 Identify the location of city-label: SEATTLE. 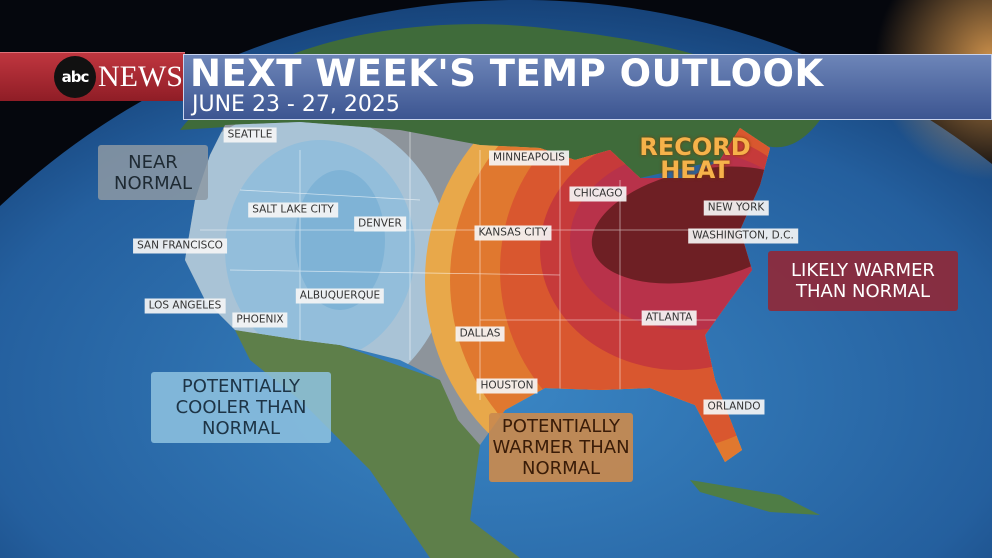
(250, 135).